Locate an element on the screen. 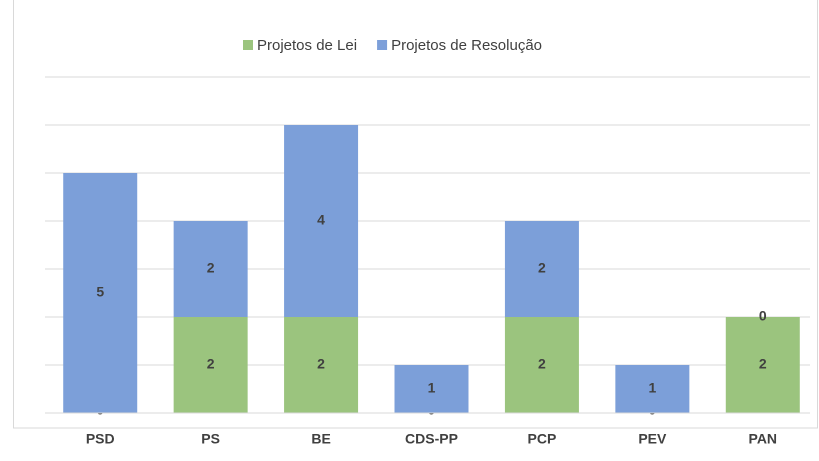 The height and width of the screenshot is (461, 819). data-label: 0 is located at coordinates (763, 316).